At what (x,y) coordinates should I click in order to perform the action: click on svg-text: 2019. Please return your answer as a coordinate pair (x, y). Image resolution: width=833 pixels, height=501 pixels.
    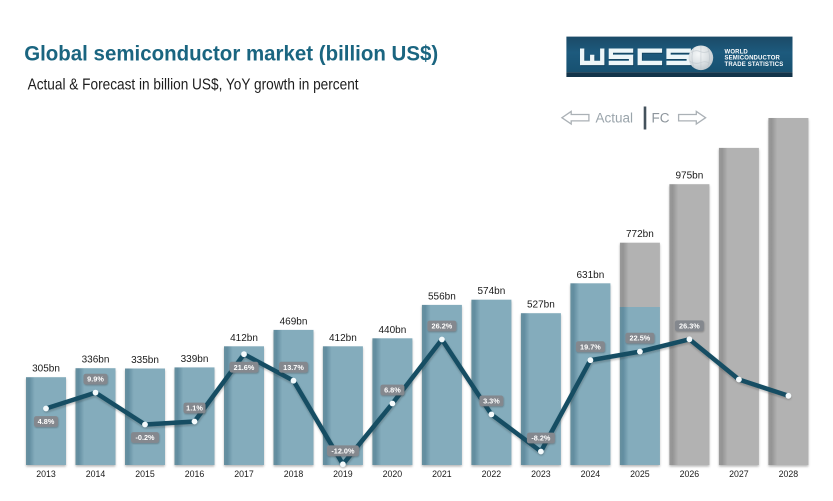
    Looking at the image, I should click on (343, 474).